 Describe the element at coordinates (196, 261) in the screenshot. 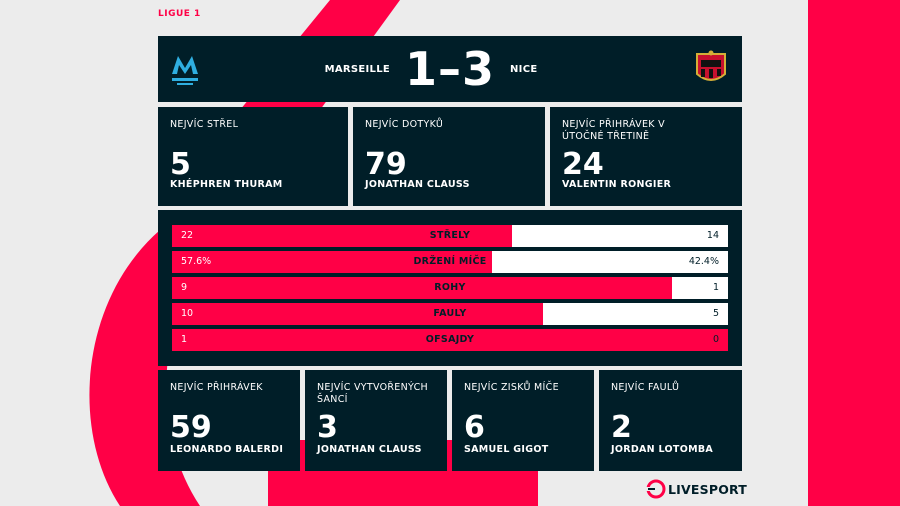

I see `home-value: 57.6%` at that location.